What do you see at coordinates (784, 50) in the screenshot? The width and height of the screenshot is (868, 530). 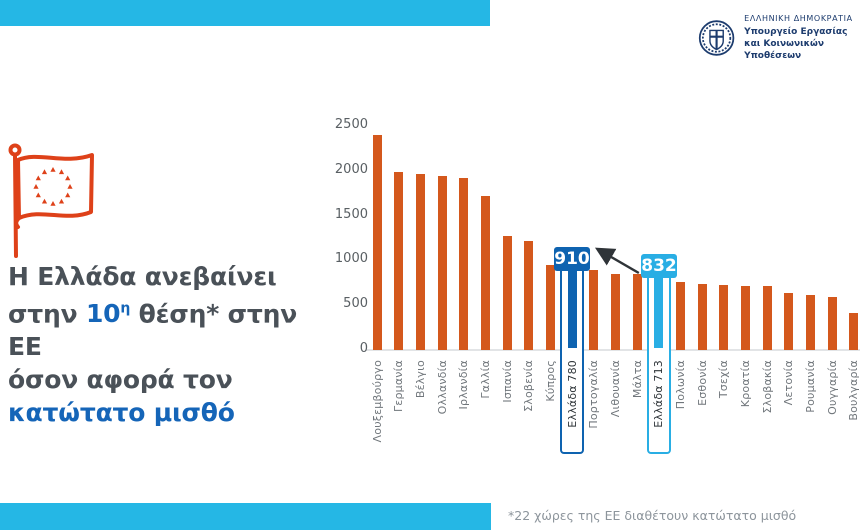 I see `gov-line-3: και Κοινωνικών Υποθέσεων` at bounding box center [784, 50].